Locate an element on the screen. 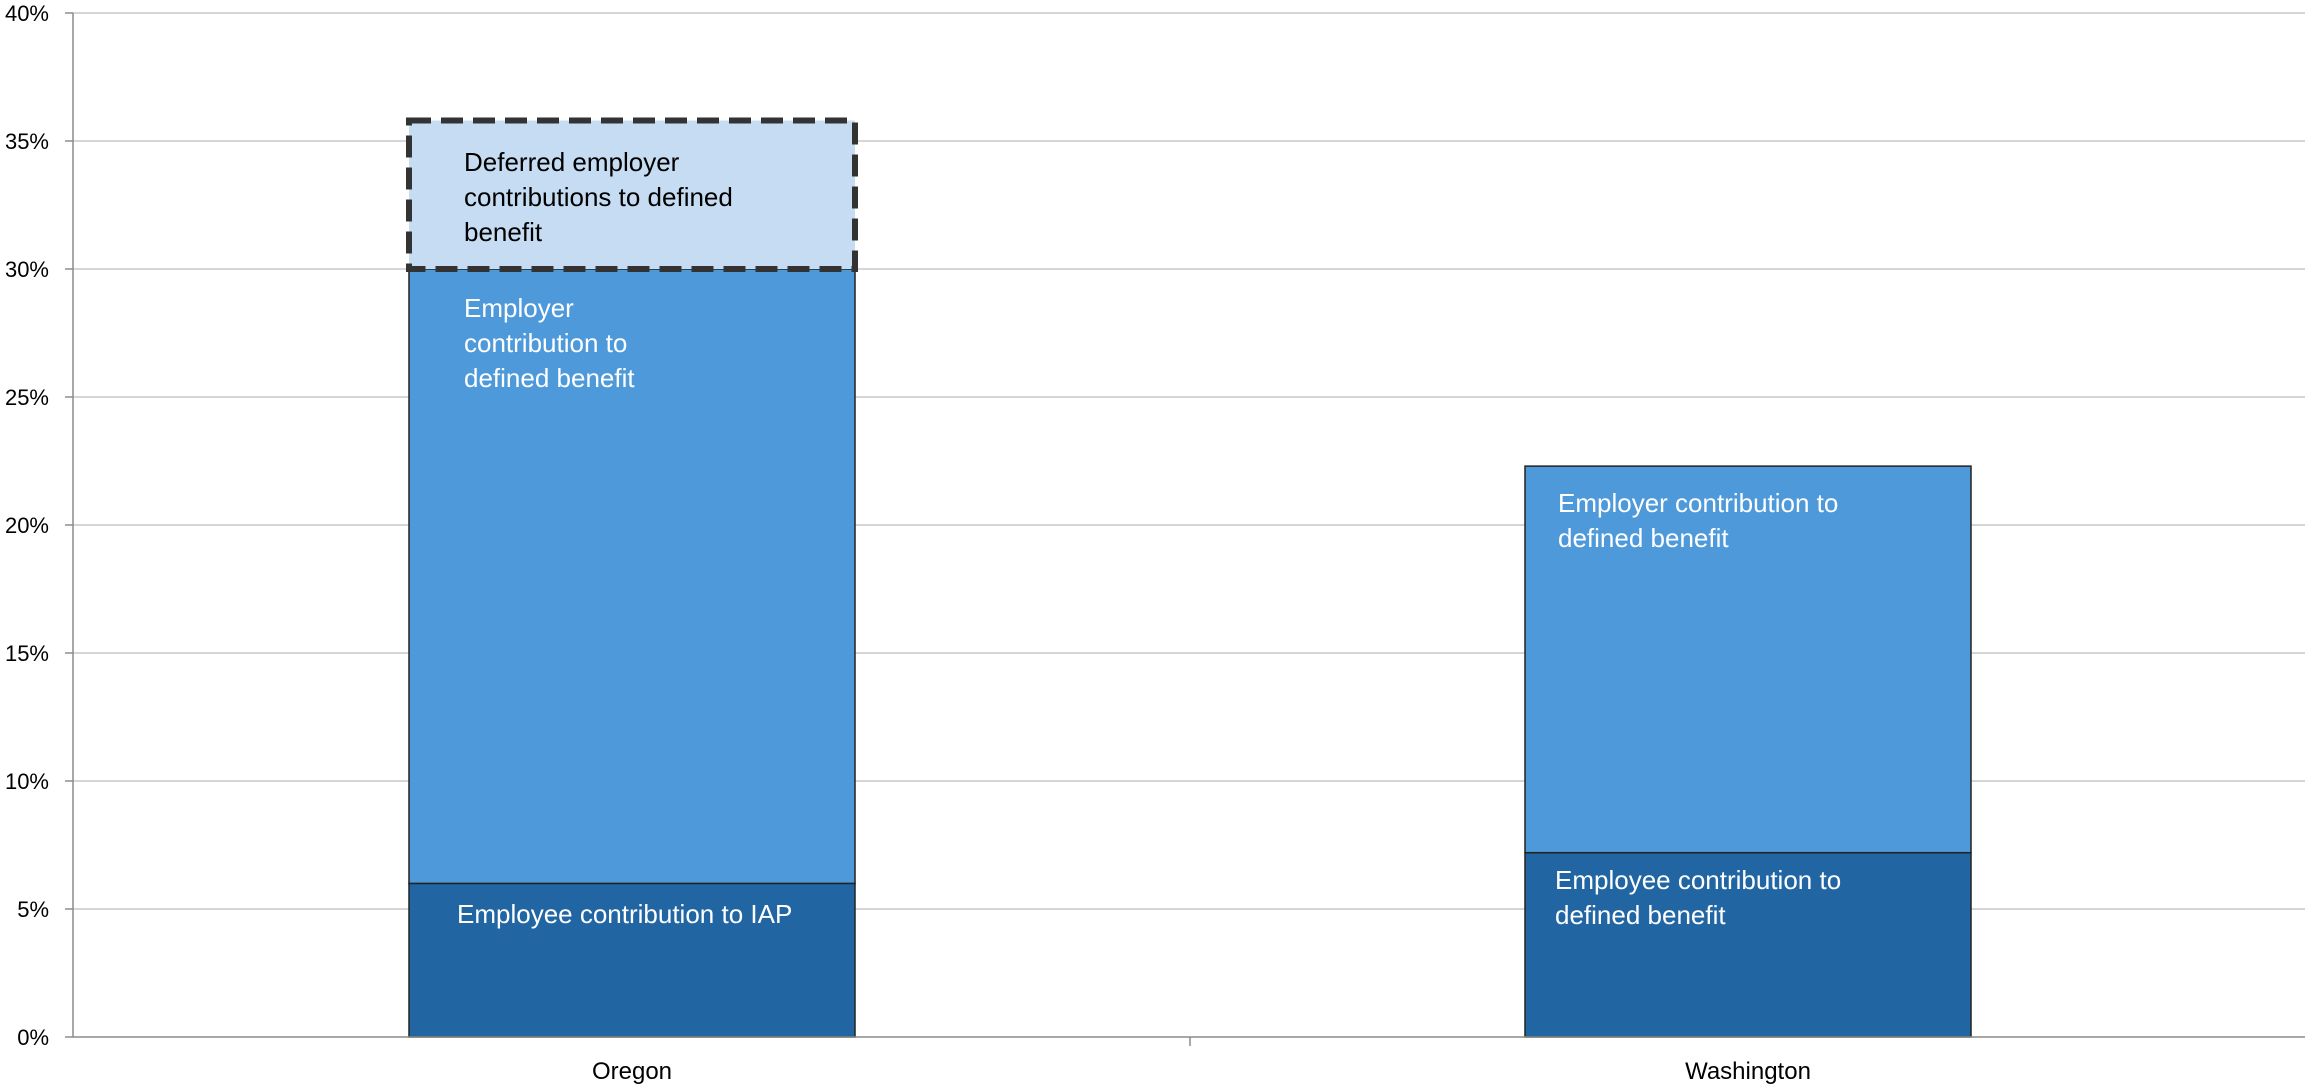 The height and width of the screenshot is (1084, 2305). bar-segment-oregon-deferred is located at coordinates (632, 194).